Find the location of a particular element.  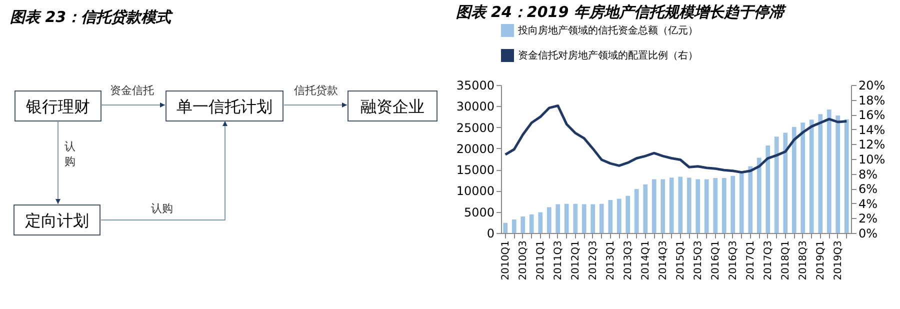

y2-tick-label: 2% is located at coordinates (868, 219).